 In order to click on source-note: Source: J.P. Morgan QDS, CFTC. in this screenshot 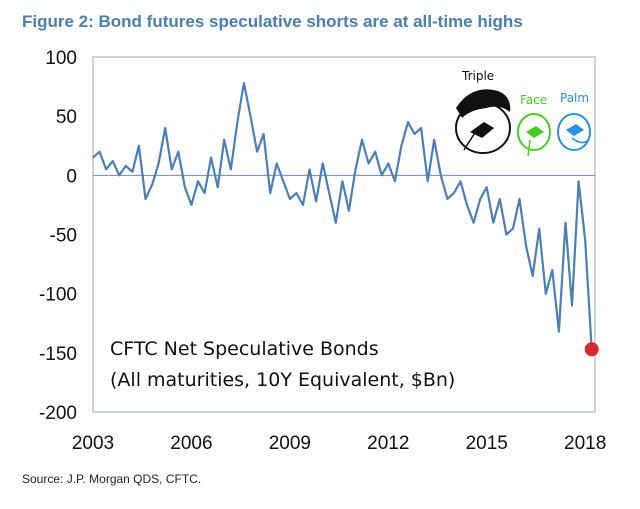, I will do `click(112, 479)`.